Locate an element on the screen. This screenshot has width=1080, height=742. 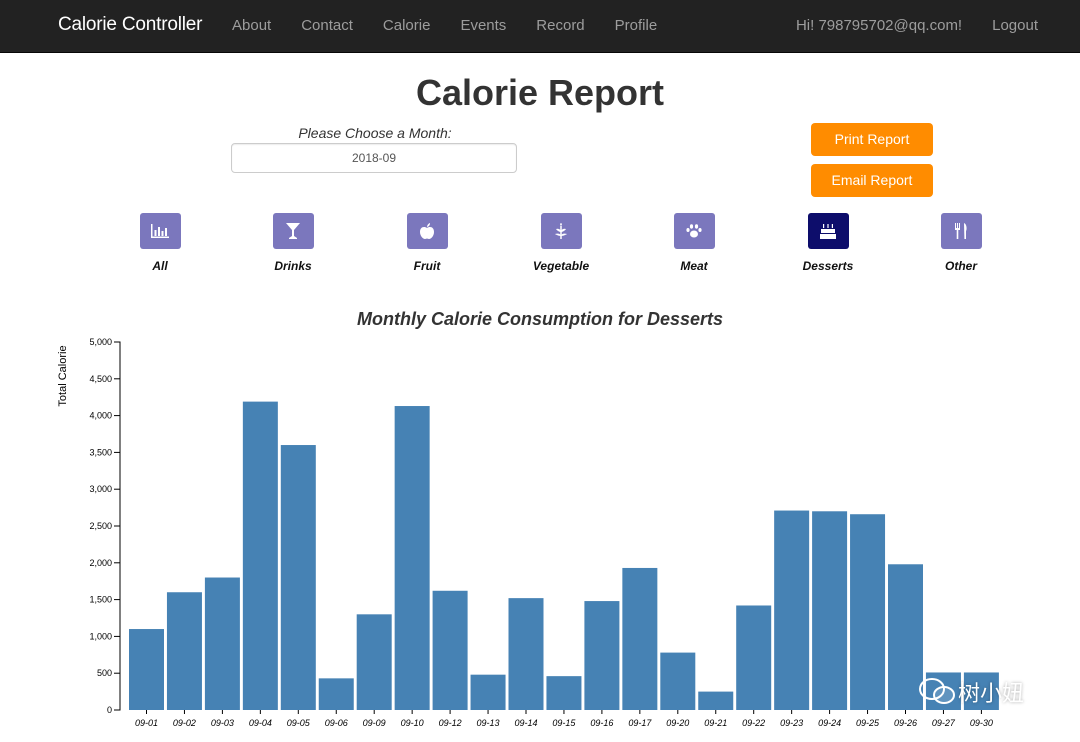
category-label: All is located at coordinates (160, 266).